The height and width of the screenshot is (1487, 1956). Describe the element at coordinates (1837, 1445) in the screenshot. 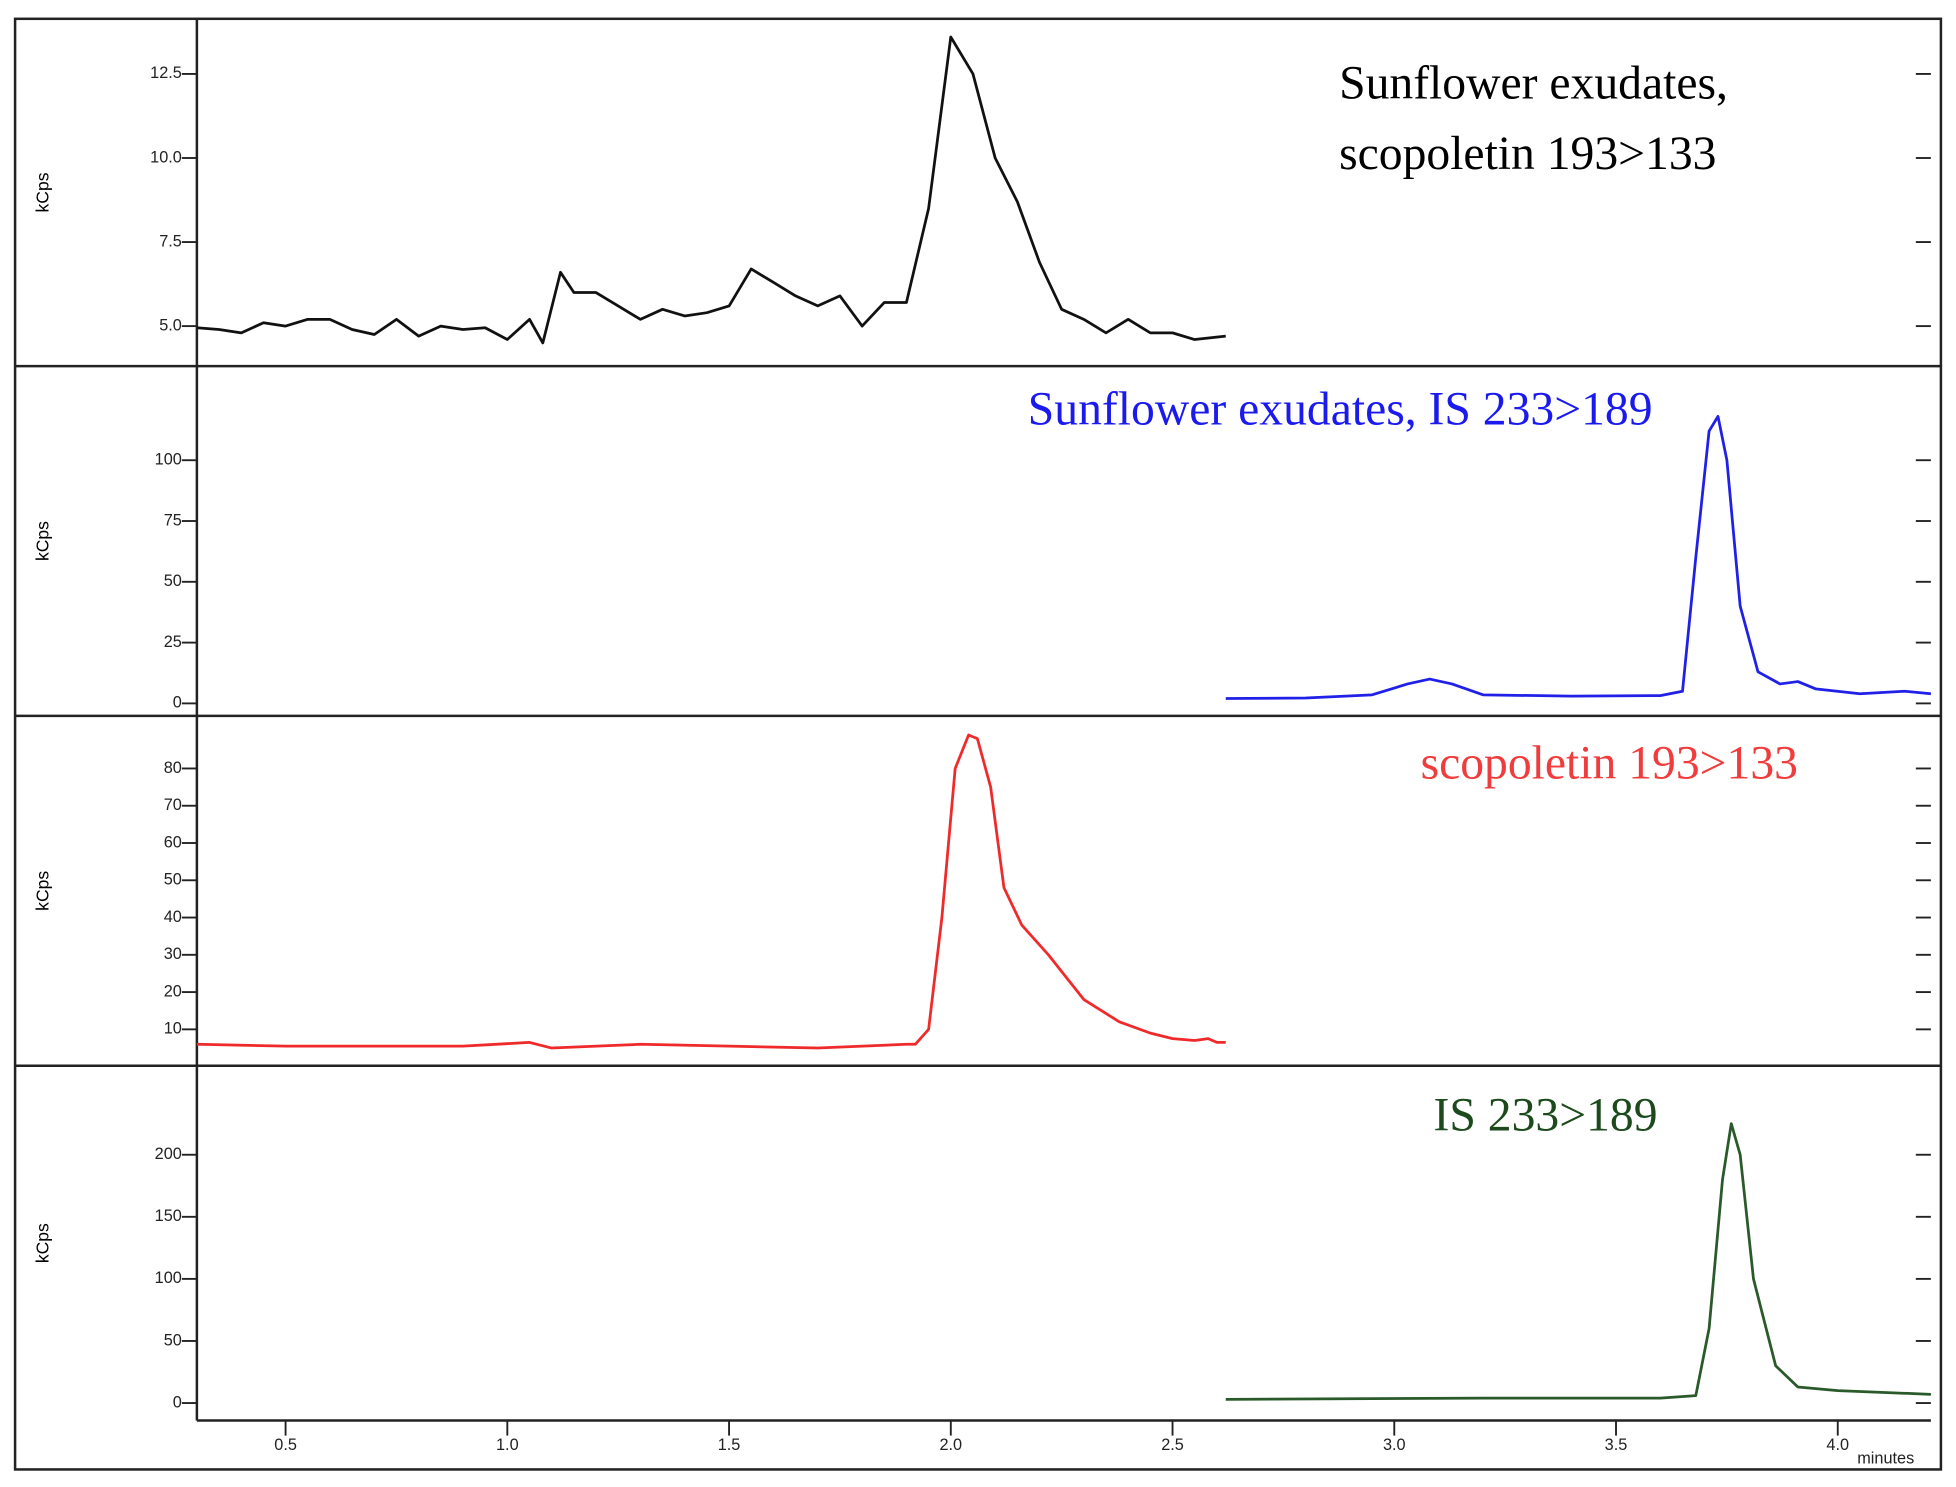

I see `x-tick-label: 4.0` at that location.